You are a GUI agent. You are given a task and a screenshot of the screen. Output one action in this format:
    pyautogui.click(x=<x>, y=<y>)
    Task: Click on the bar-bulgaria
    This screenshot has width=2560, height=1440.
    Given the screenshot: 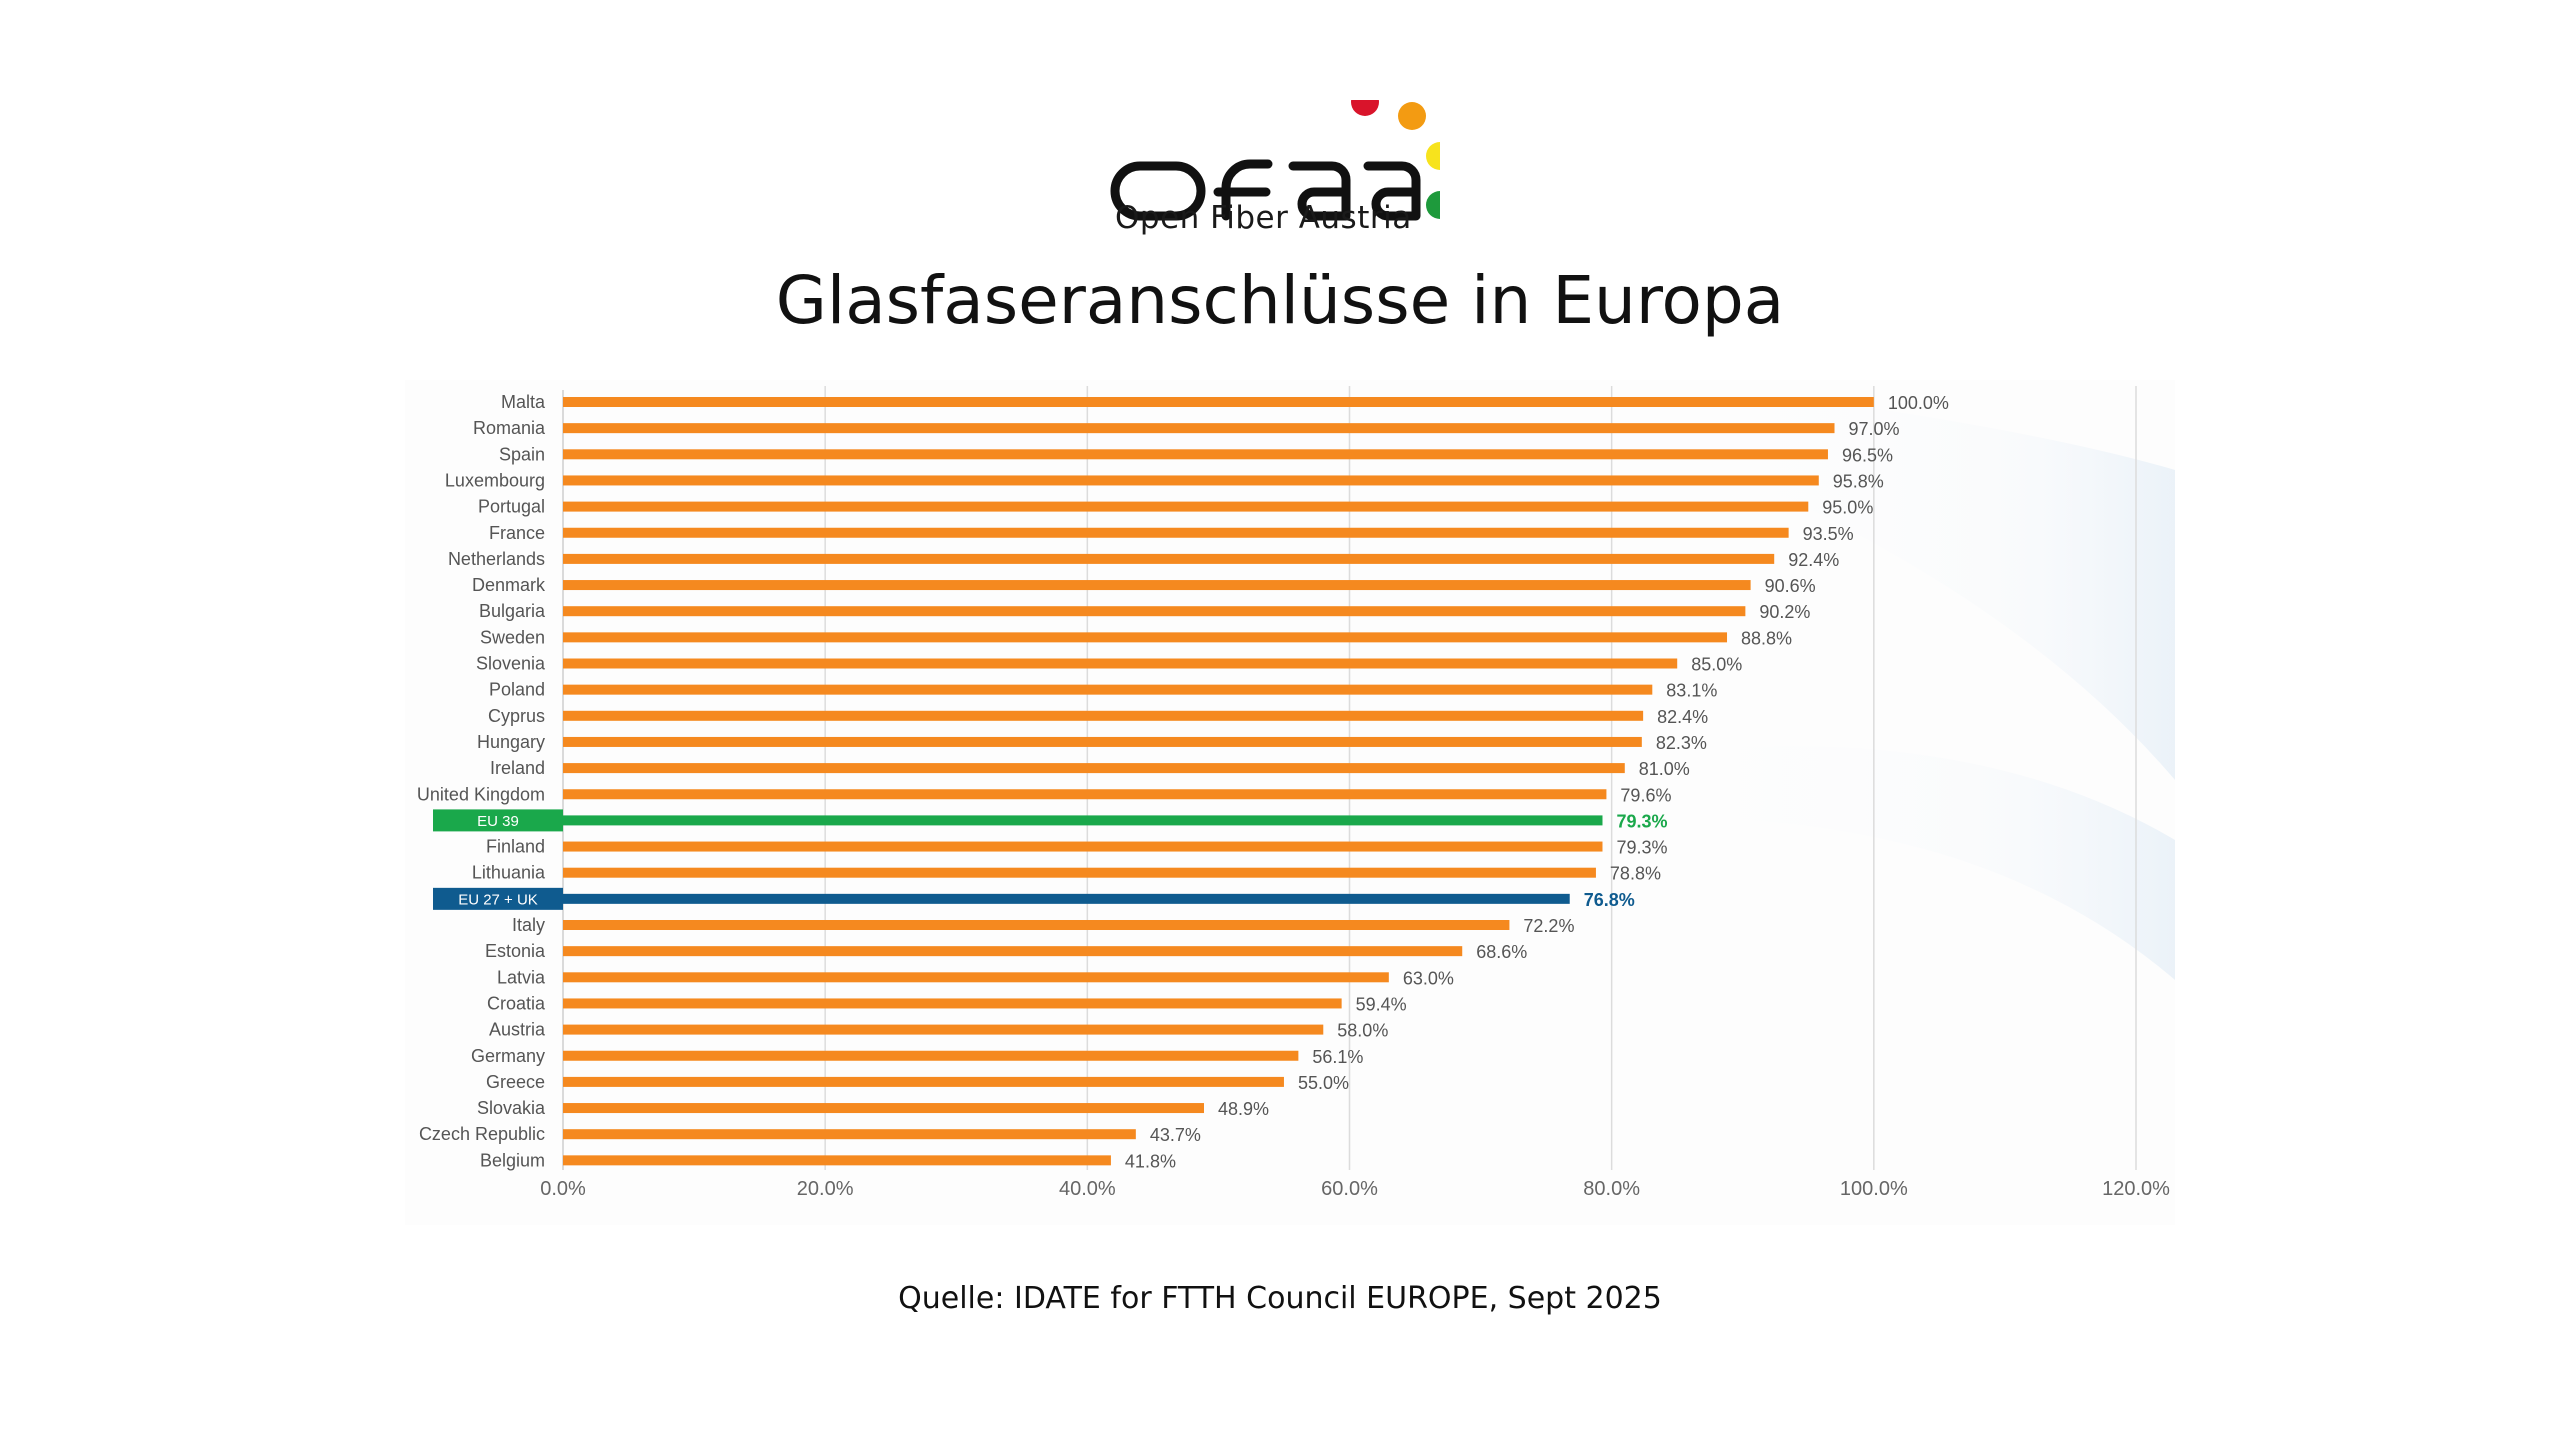 What is the action you would take?
    pyautogui.click(x=1154, y=611)
    